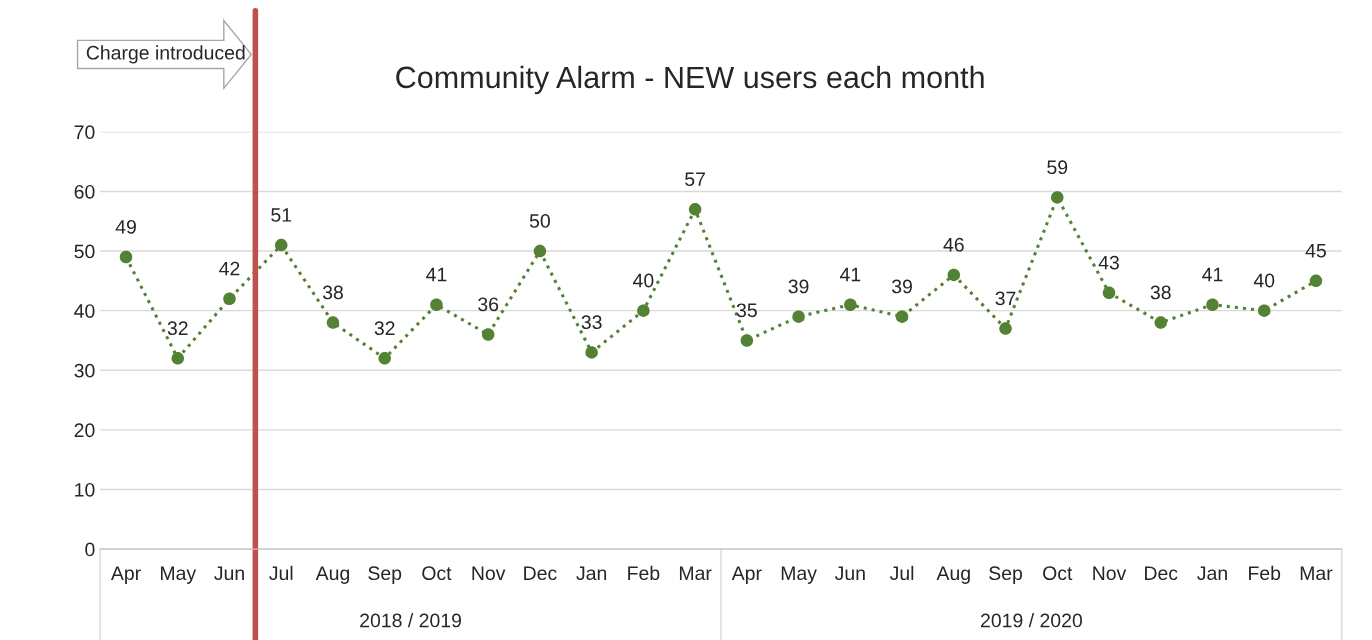 This screenshot has height=640, width=1372. Describe the element at coordinates (84, 251) in the screenshot. I see `y-tick-label: 50` at that location.